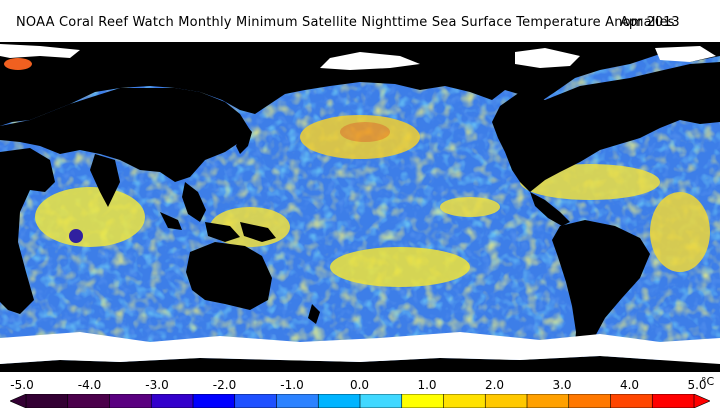 The image size is (720, 411). I want to click on unit-label: °C, so click(708, 381).